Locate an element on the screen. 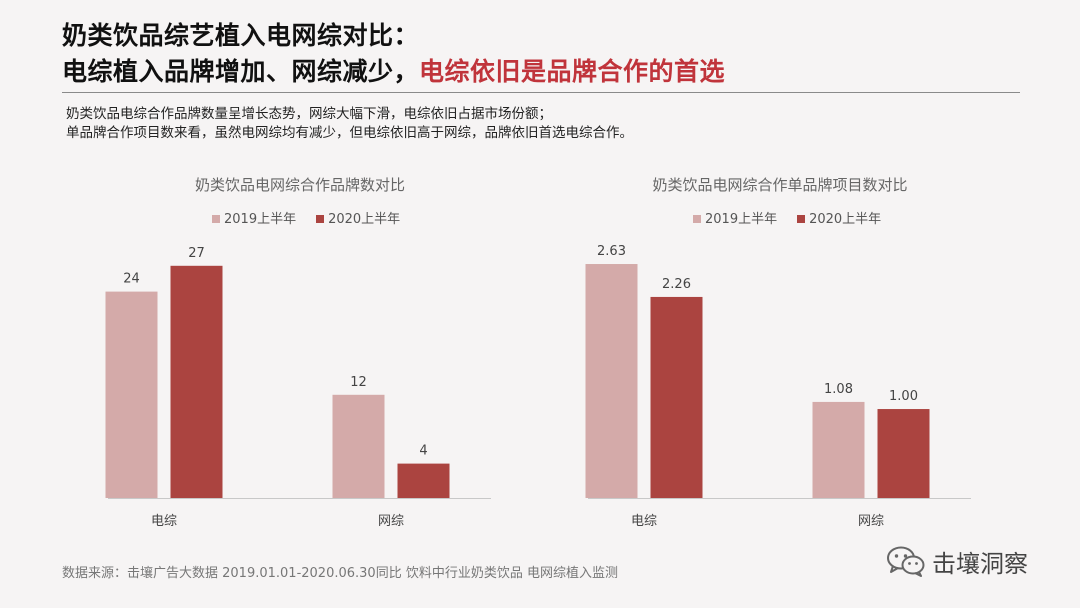 This screenshot has height=608, width=1080. chart2-bar-2020-tv is located at coordinates (676, 397).